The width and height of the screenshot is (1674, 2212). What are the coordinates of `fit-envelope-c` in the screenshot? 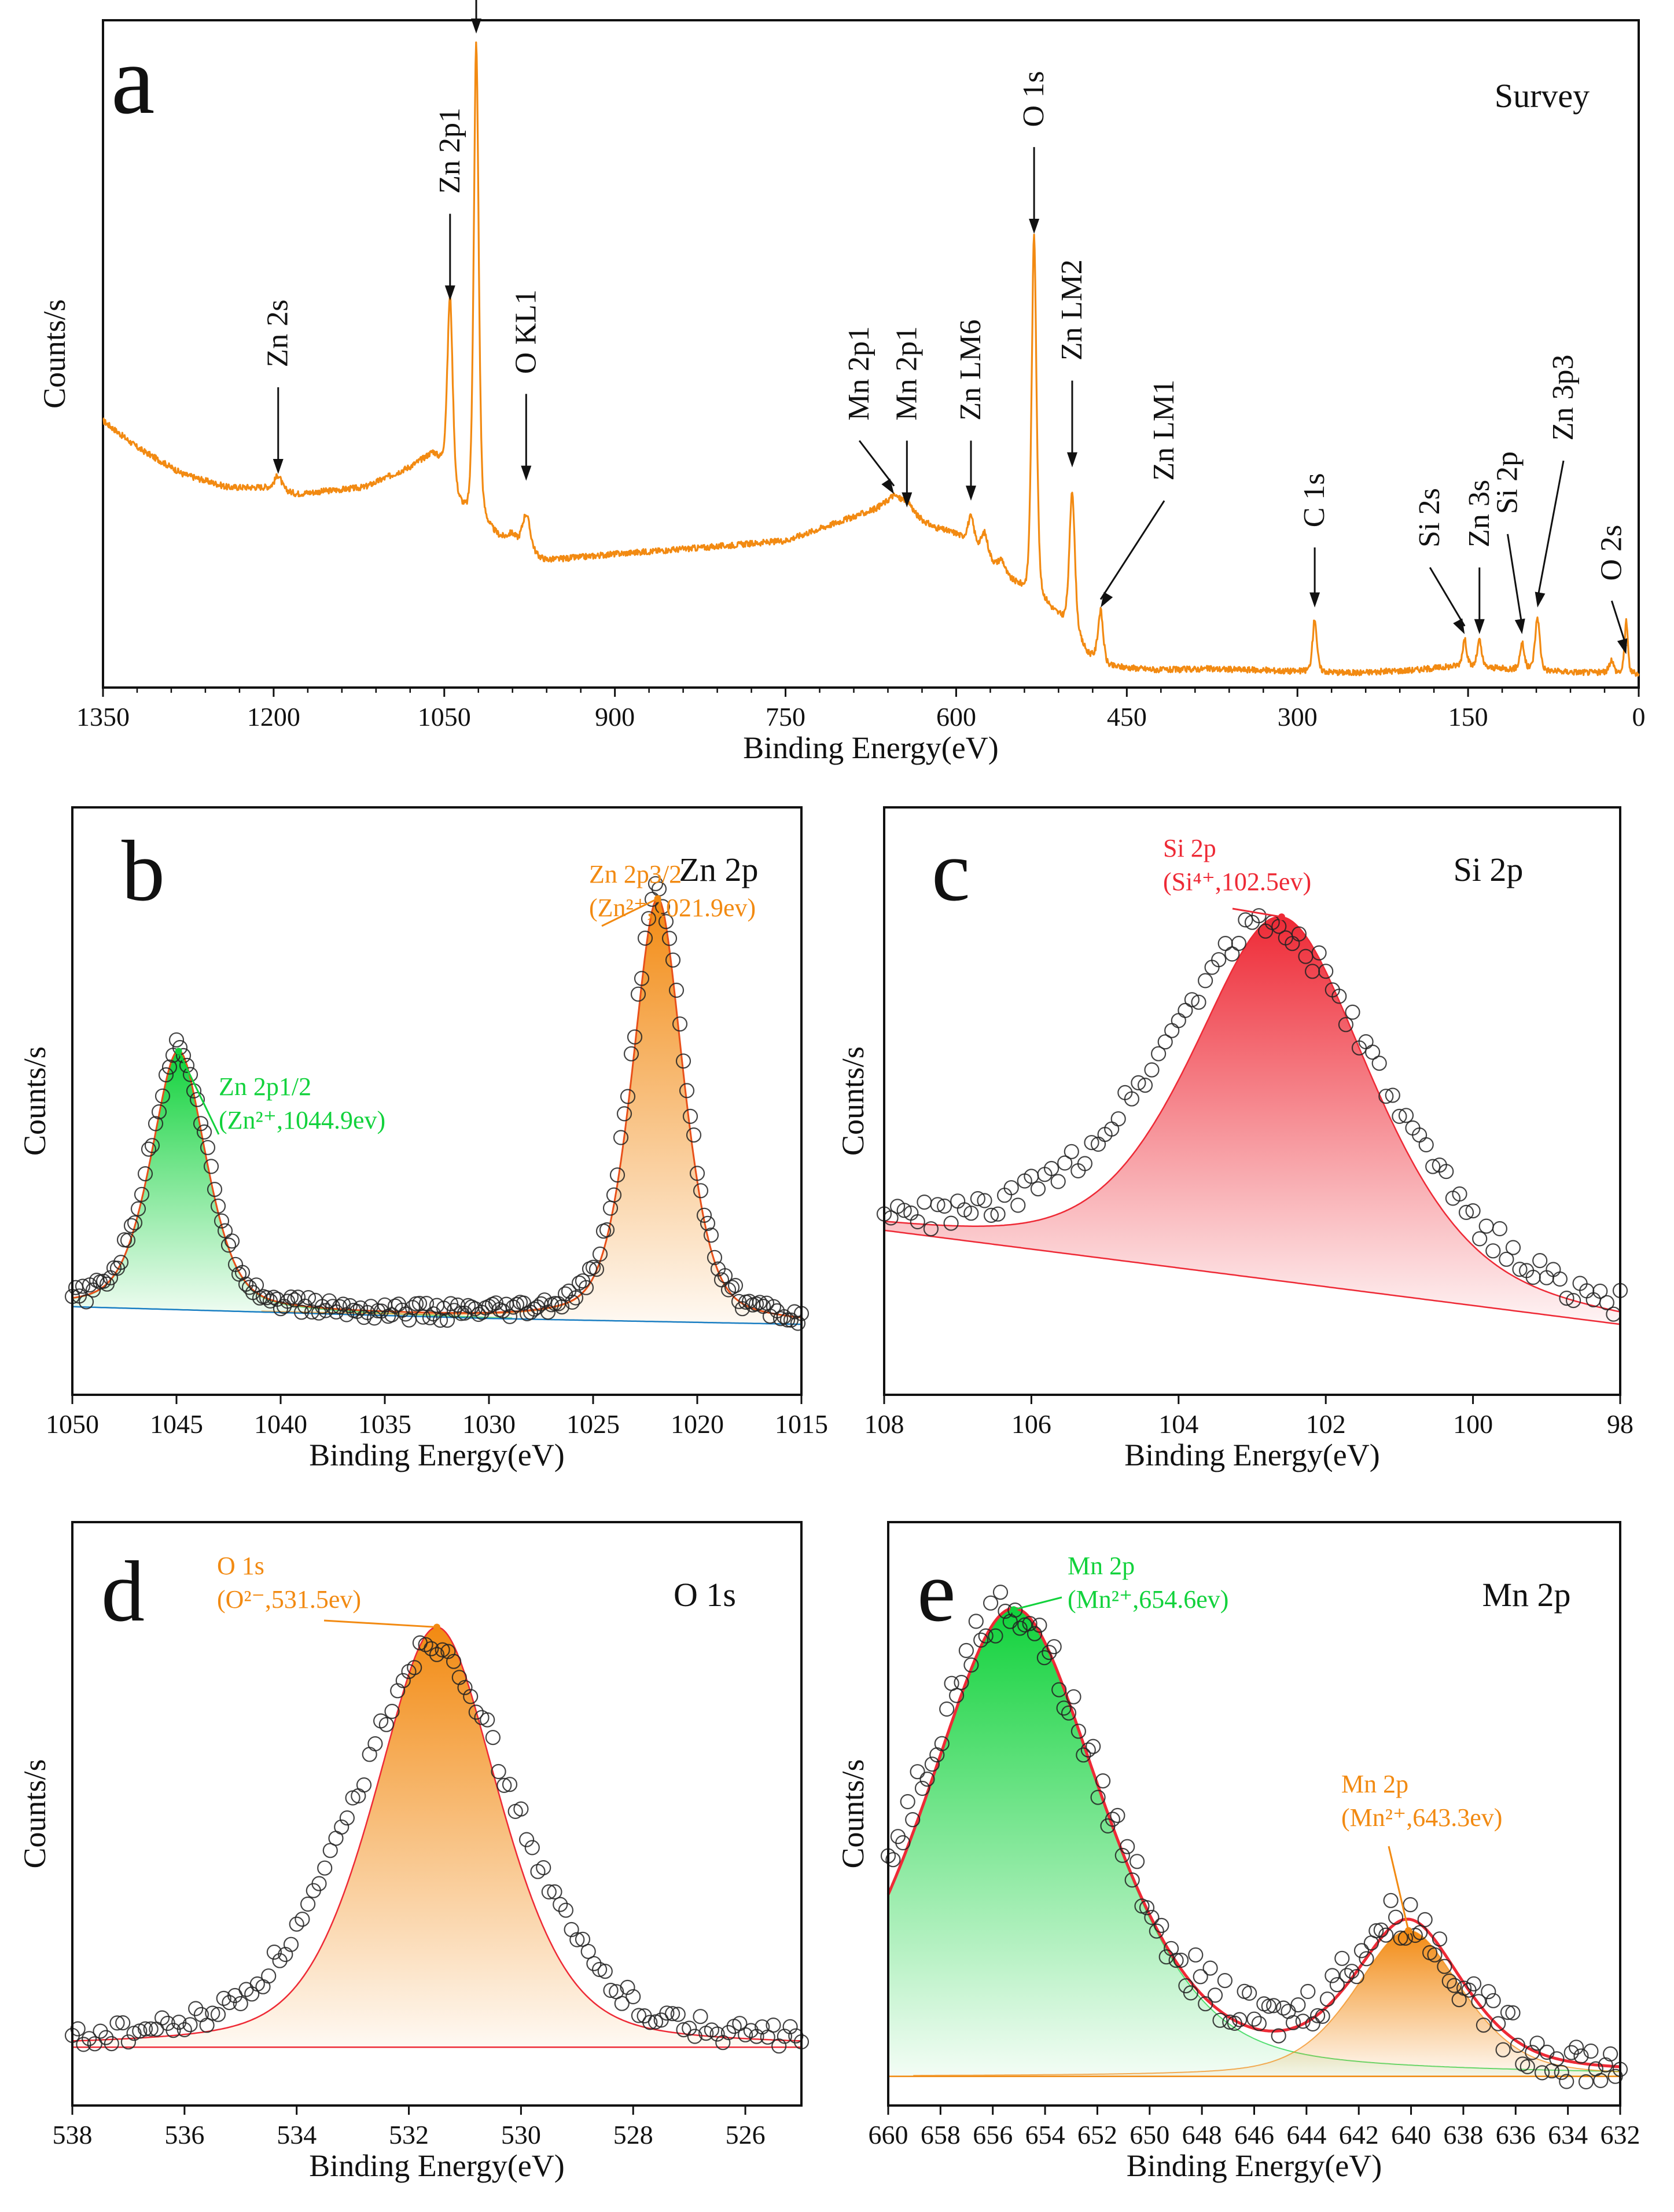 It's located at (1252, 1115).